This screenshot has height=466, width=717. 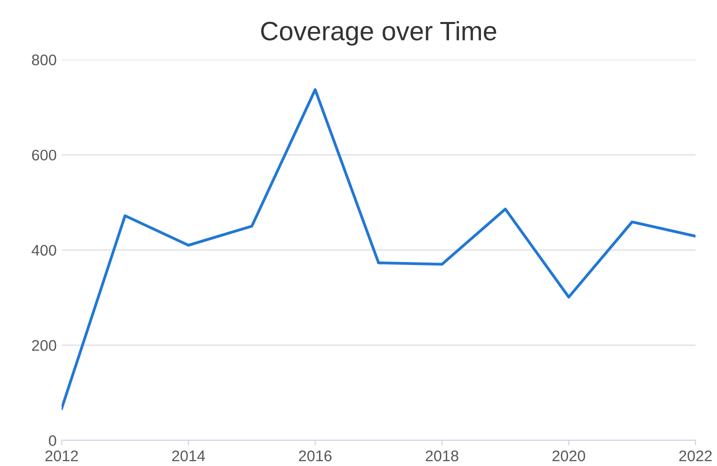 What do you see at coordinates (52, 440) in the screenshot?
I see `y-tick-label: 0` at bounding box center [52, 440].